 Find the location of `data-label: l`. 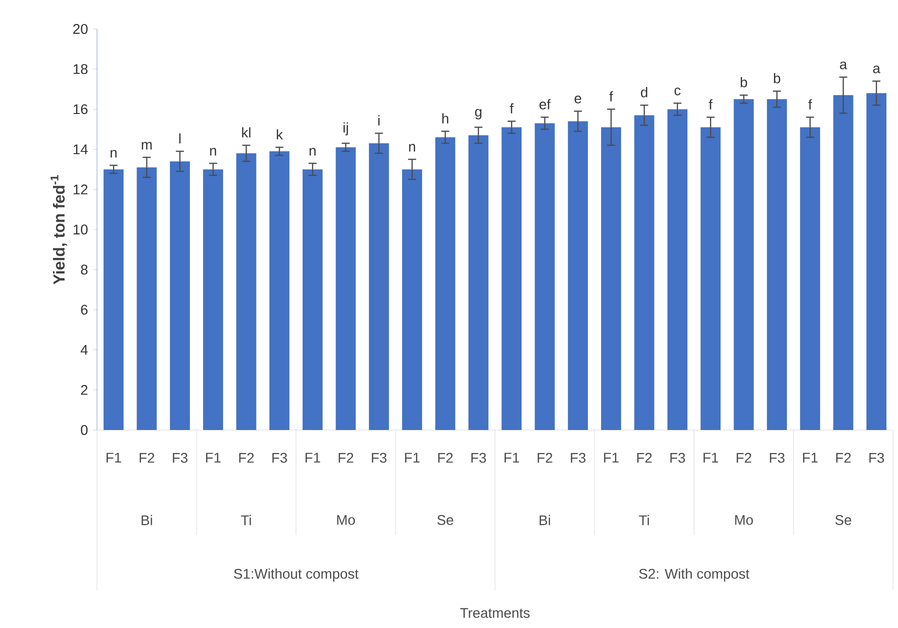

data-label: l is located at coordinates (180, 138).